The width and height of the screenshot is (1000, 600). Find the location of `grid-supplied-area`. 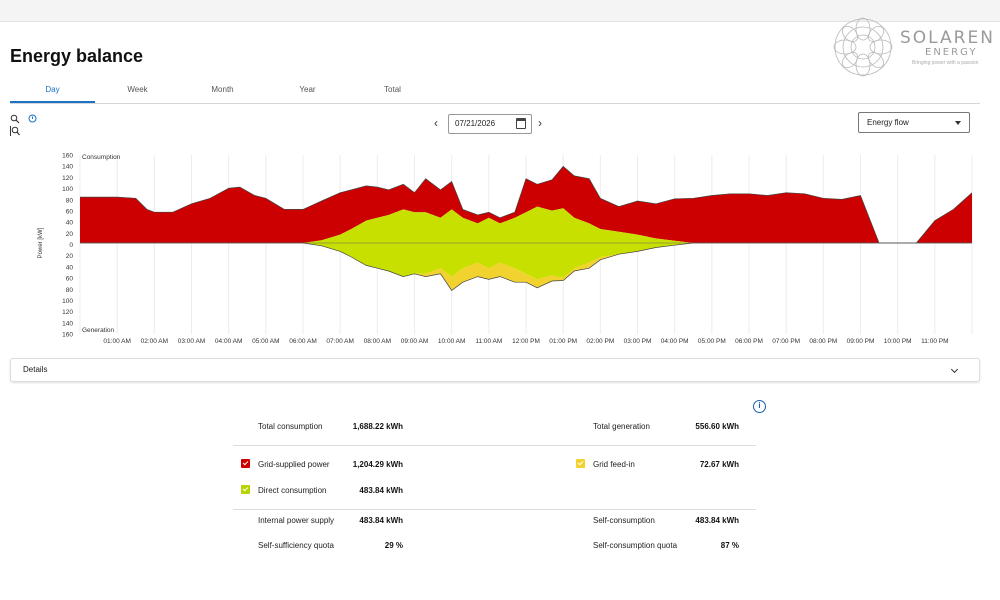

grid-supplied-area is located at coordinates (526, 204).